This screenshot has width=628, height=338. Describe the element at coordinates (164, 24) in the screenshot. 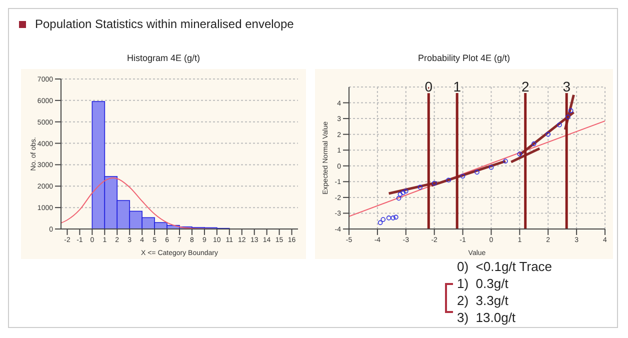

I see `text: Population Statistics within mineralised envelope` at that location.